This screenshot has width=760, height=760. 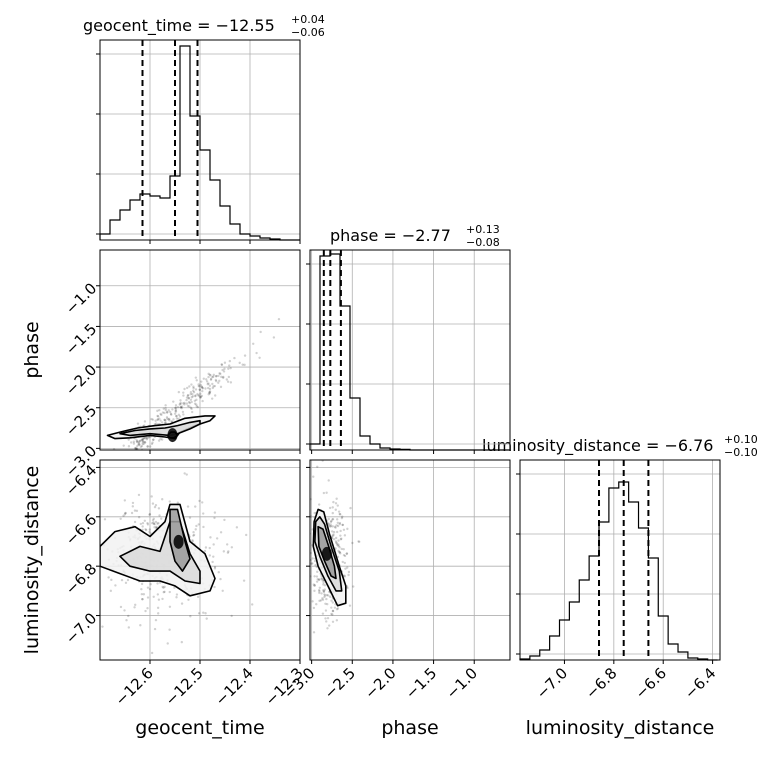 I want to click on title-geocent-time-plus: +0.04, so click(x=308, y=19).